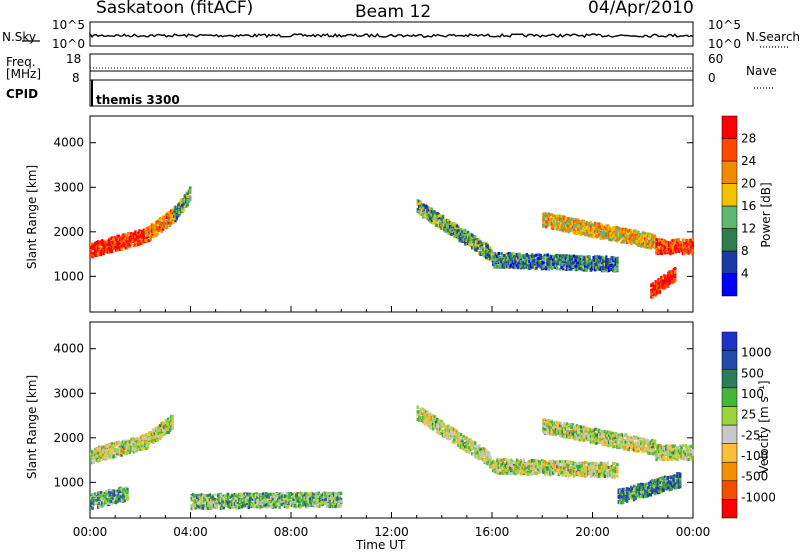  Describe the element at coordinates (393, 12) in the screenshot. I see `beam-title: Beam 12` at that location.